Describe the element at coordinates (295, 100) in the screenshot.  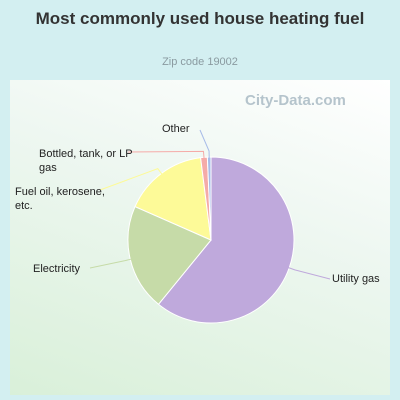
I see `watermark: City-Data.com` at that location.